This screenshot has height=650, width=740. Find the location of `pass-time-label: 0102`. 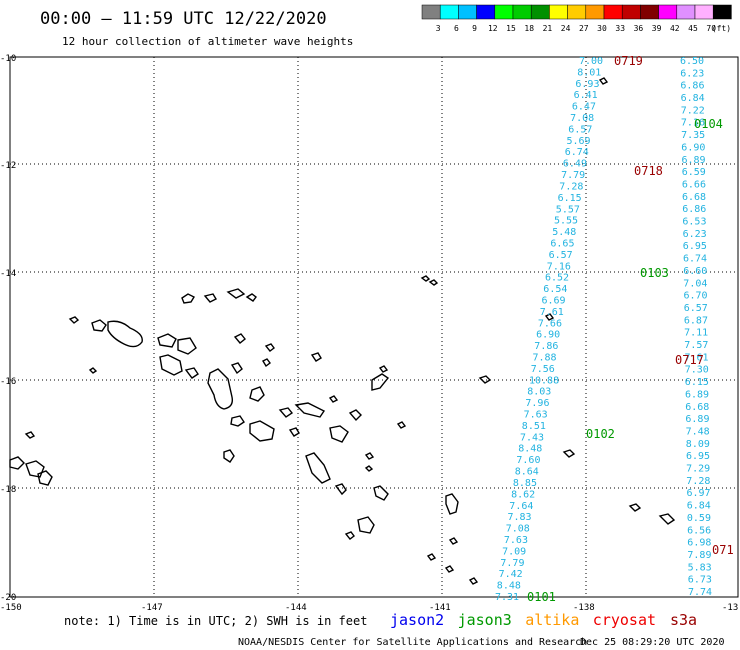

pass-time-label: 0102 is located at coordinates (600, 434).